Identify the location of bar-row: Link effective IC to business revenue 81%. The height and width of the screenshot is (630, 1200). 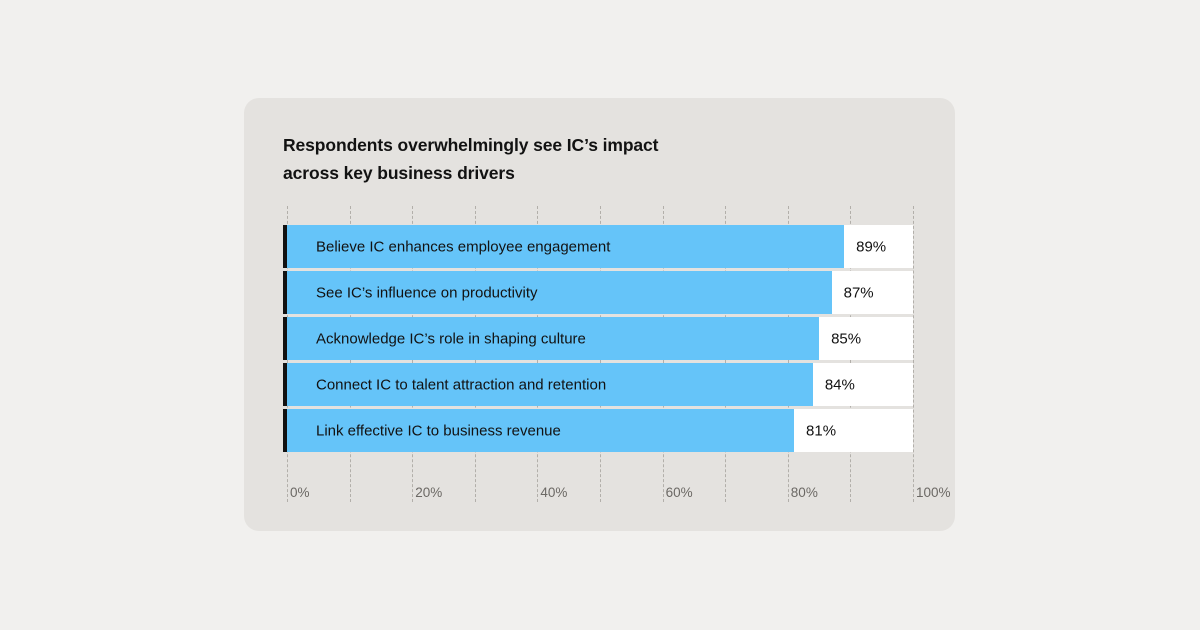
(598, 430).